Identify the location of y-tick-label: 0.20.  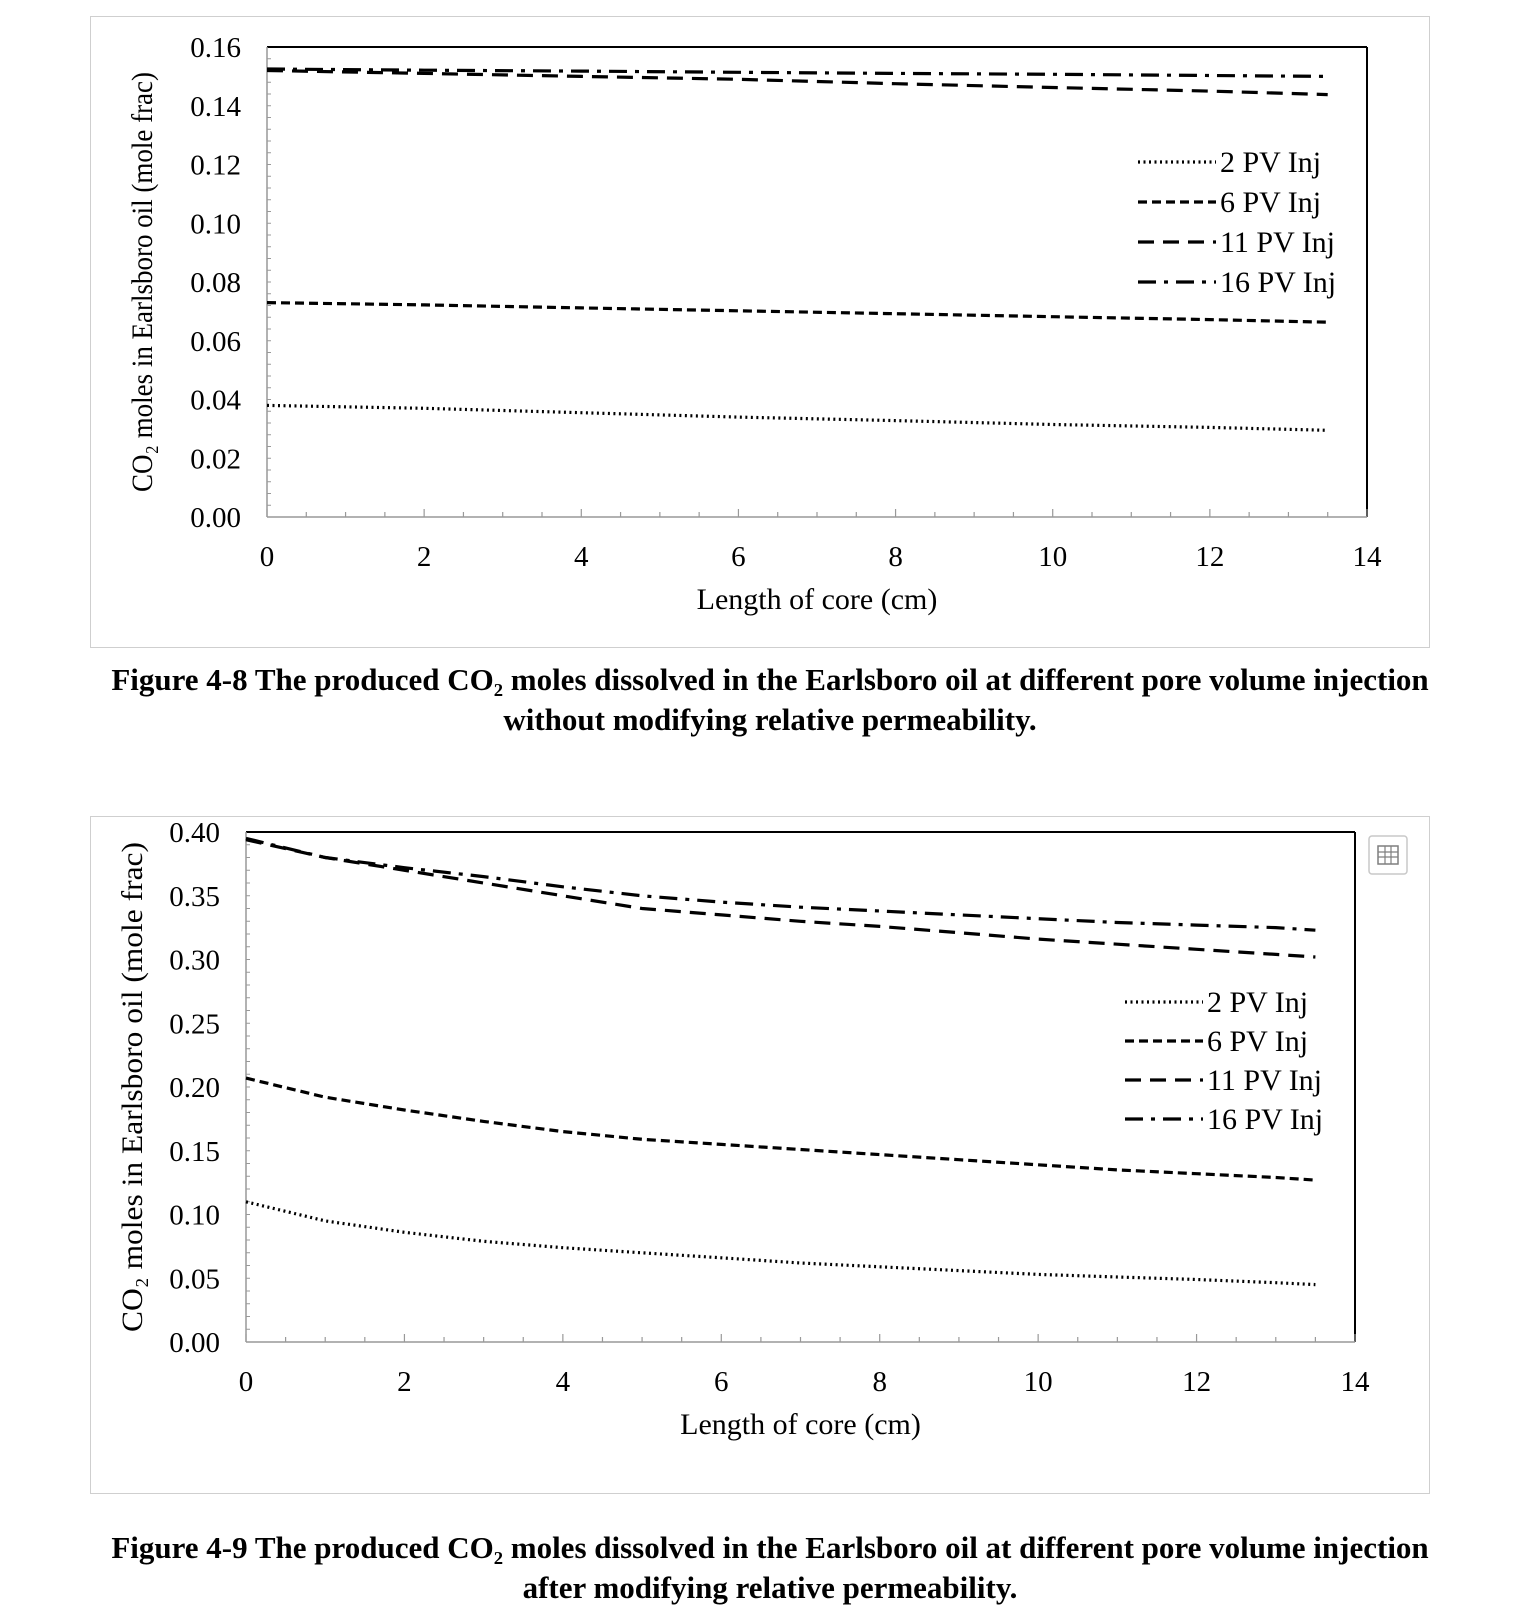
(194, 1088).